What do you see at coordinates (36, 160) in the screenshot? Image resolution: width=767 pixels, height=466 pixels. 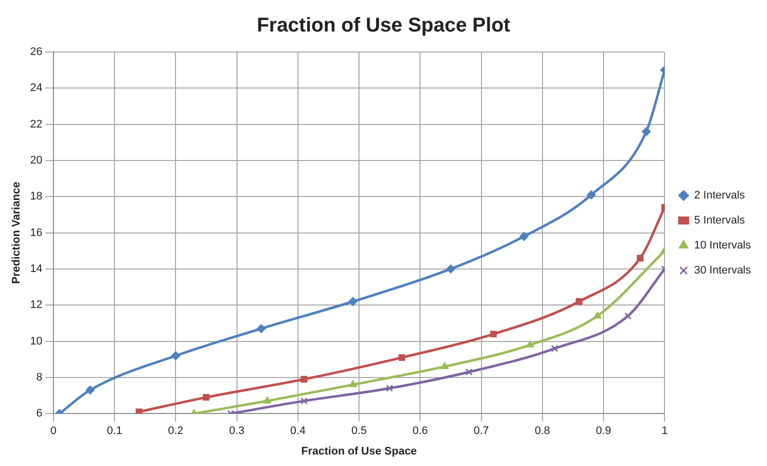 I see `y-tick-label: 20` at bounding box center [36, 160].